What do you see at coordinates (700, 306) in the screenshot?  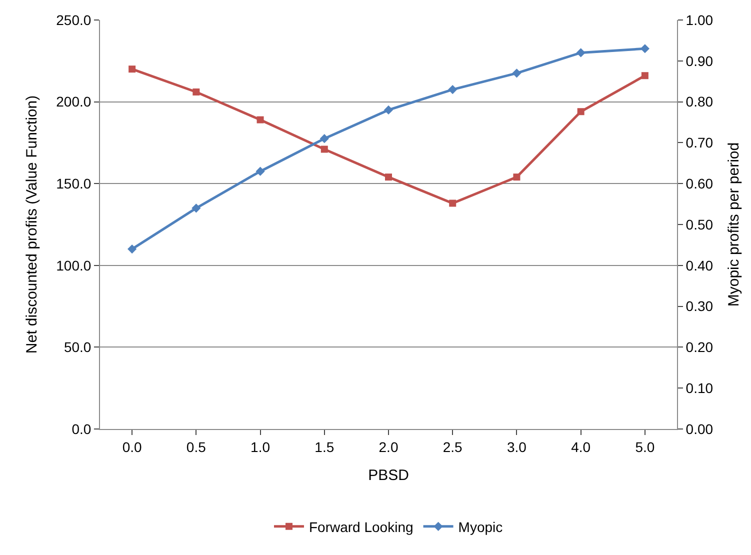 I see `y2-tick-label: 0.30` at bounding box center [700, 306].